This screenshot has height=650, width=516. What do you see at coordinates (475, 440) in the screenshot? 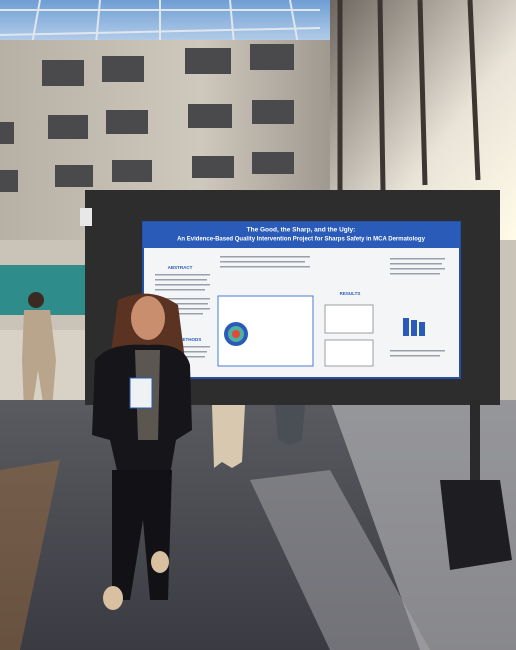
I see `board-leg` at bounding box center [475, 440].